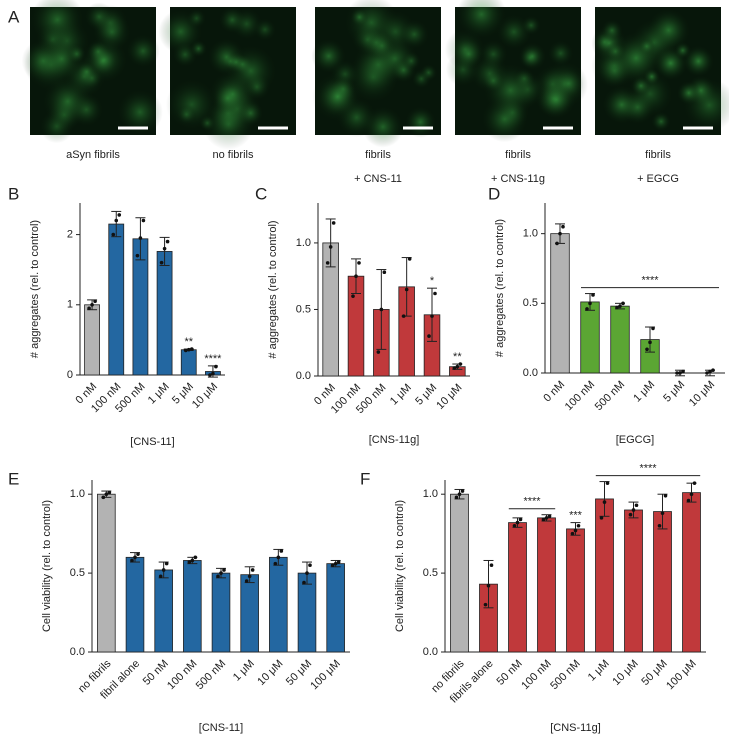 The width and height of the screenshot is (729, 739). Describe the element at coordinates (13, 193) in the screenshot. I see `panel-label: B` at that location.